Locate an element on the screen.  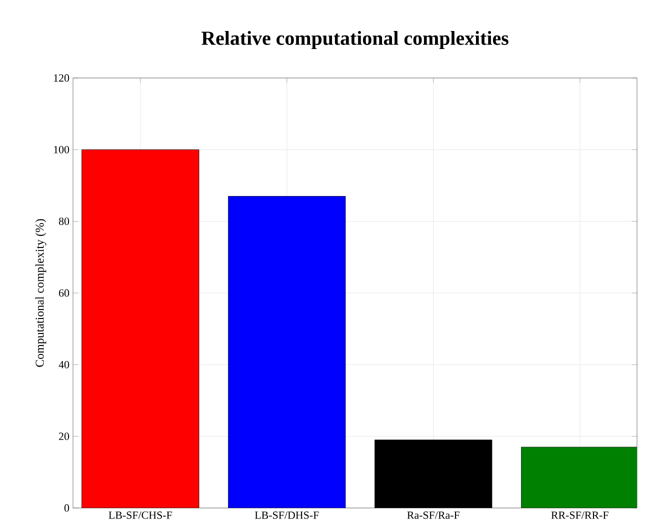
x-tick-label: LB-SF/CHS-F is located at coordinates (140, 515).